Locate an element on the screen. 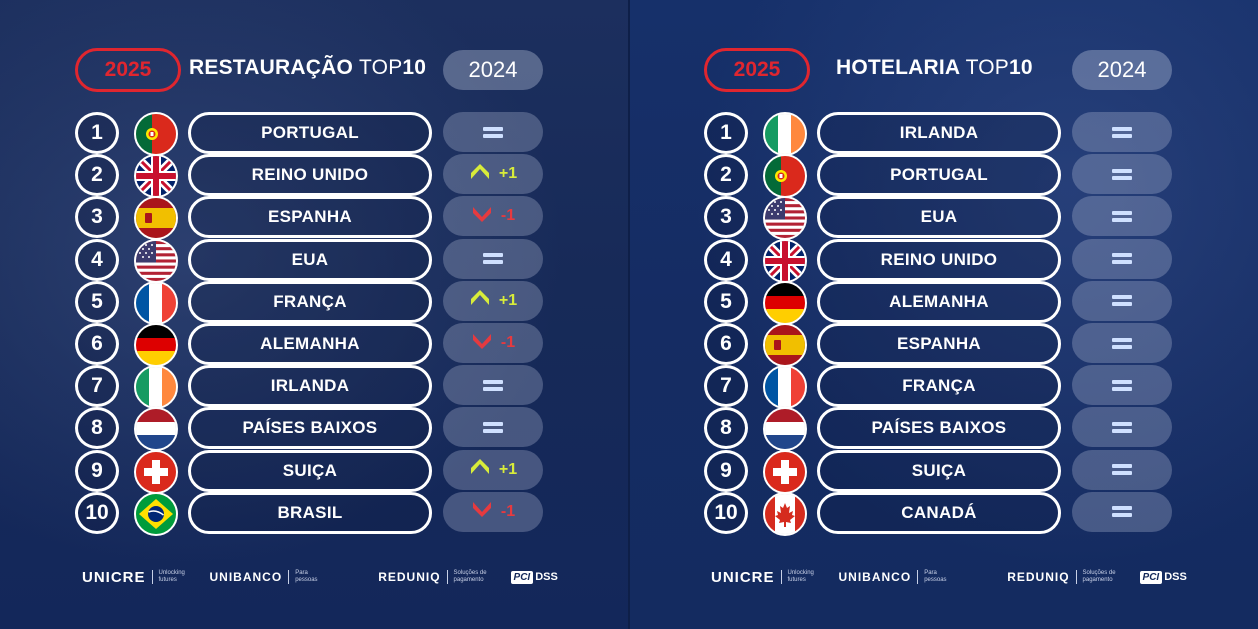 The width and height of the screenshot is (1258, 629). rank-number: 9 is located at coordinates (726, 470).